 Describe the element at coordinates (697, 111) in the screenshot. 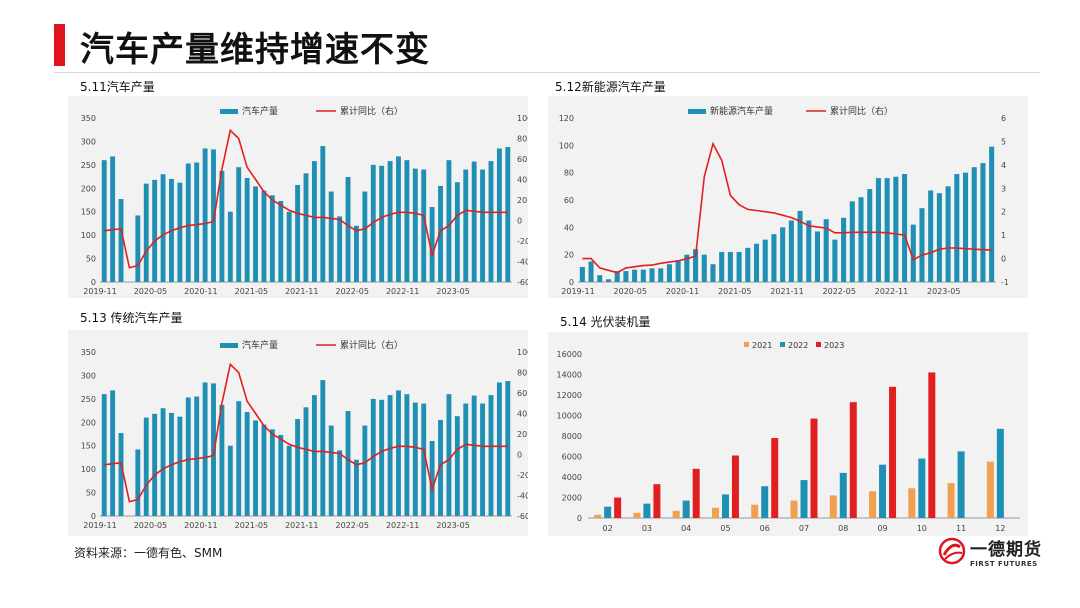

I see `legend-swatch-bar` at that location.